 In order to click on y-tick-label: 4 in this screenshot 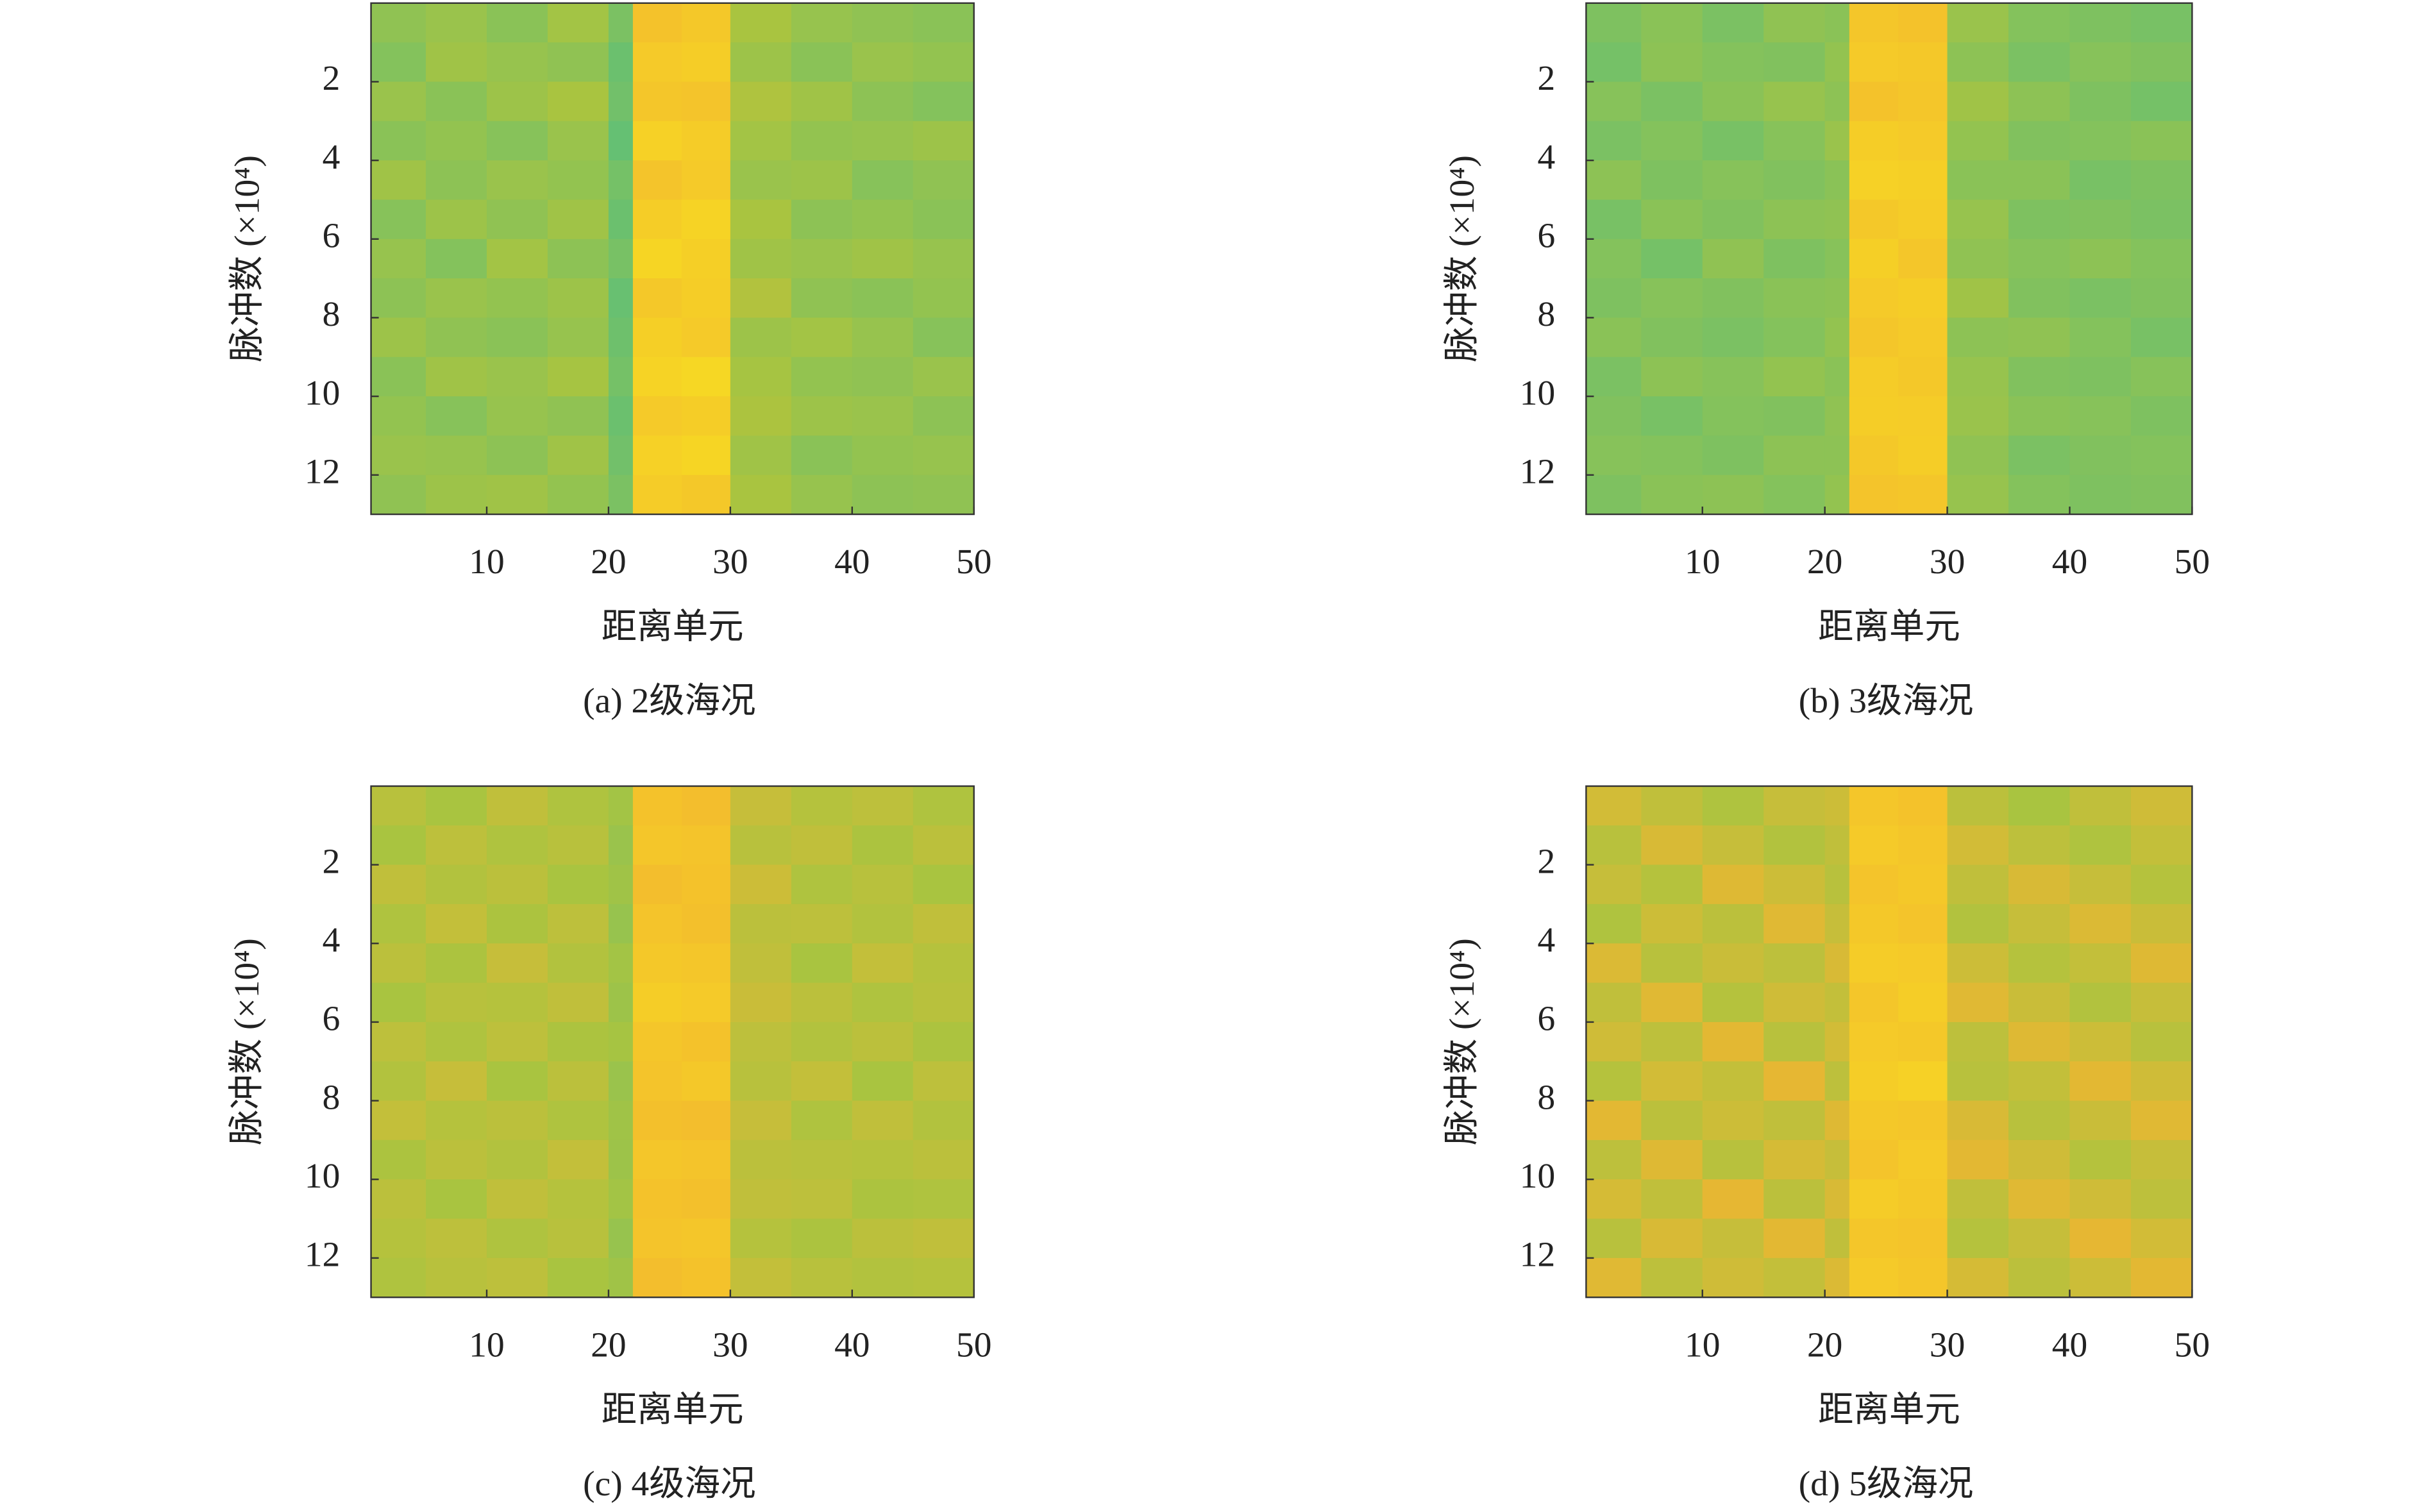, I will do `click(332, 156)`.